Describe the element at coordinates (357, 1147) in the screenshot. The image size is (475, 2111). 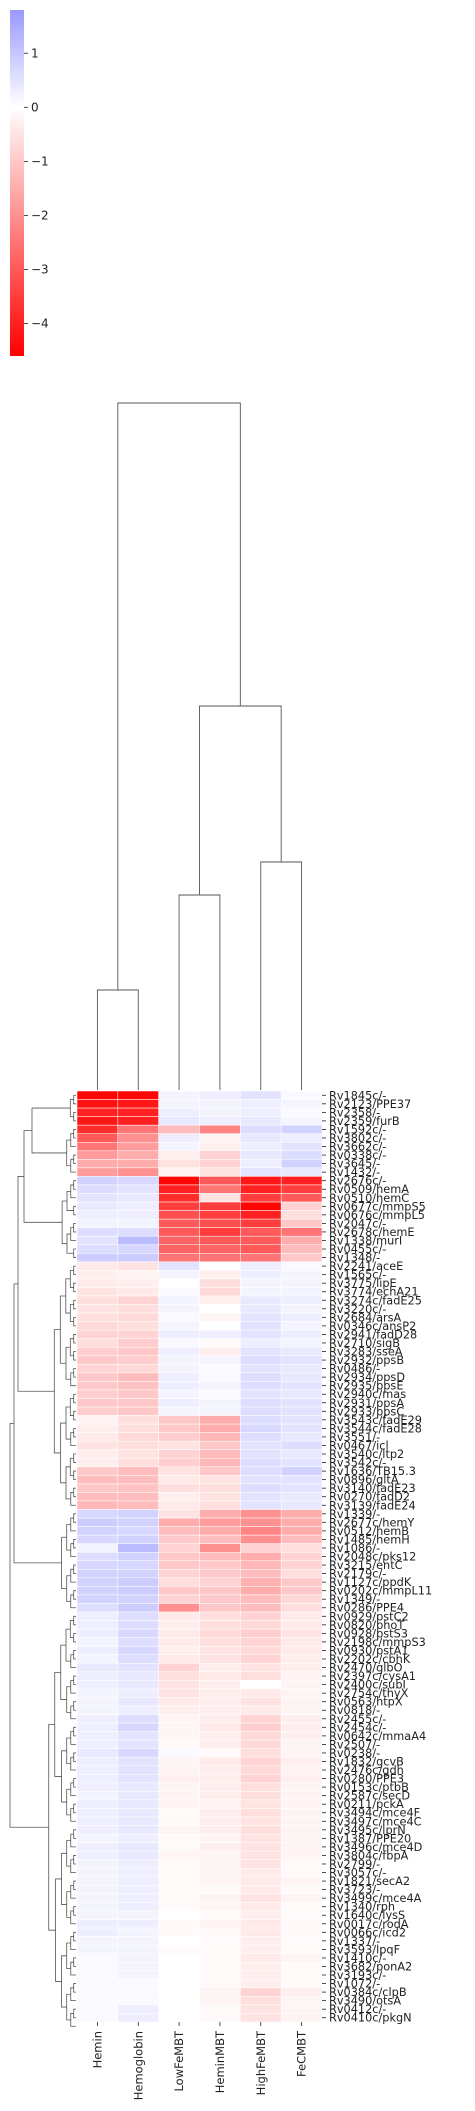
I see `row-label: Rv3662c/-` at that location.